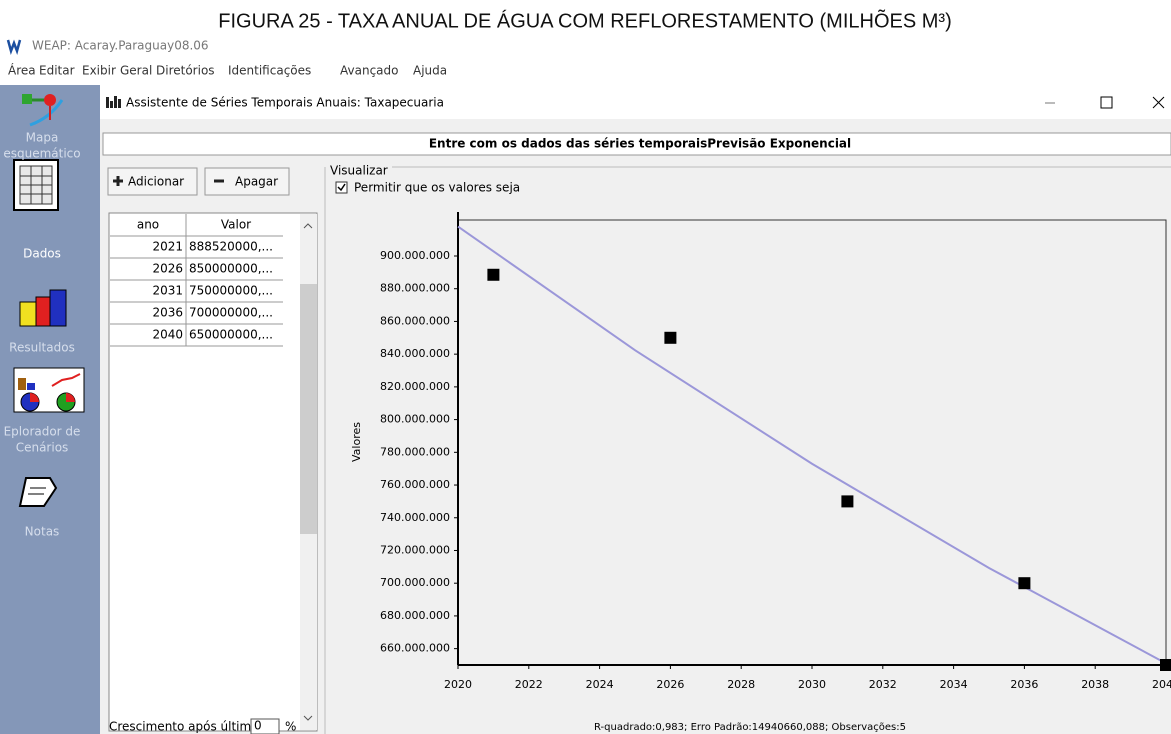  Describe the element at coordinates (42, 138) in the screenshot. I see `sidebar-label: Mapa` at that location.